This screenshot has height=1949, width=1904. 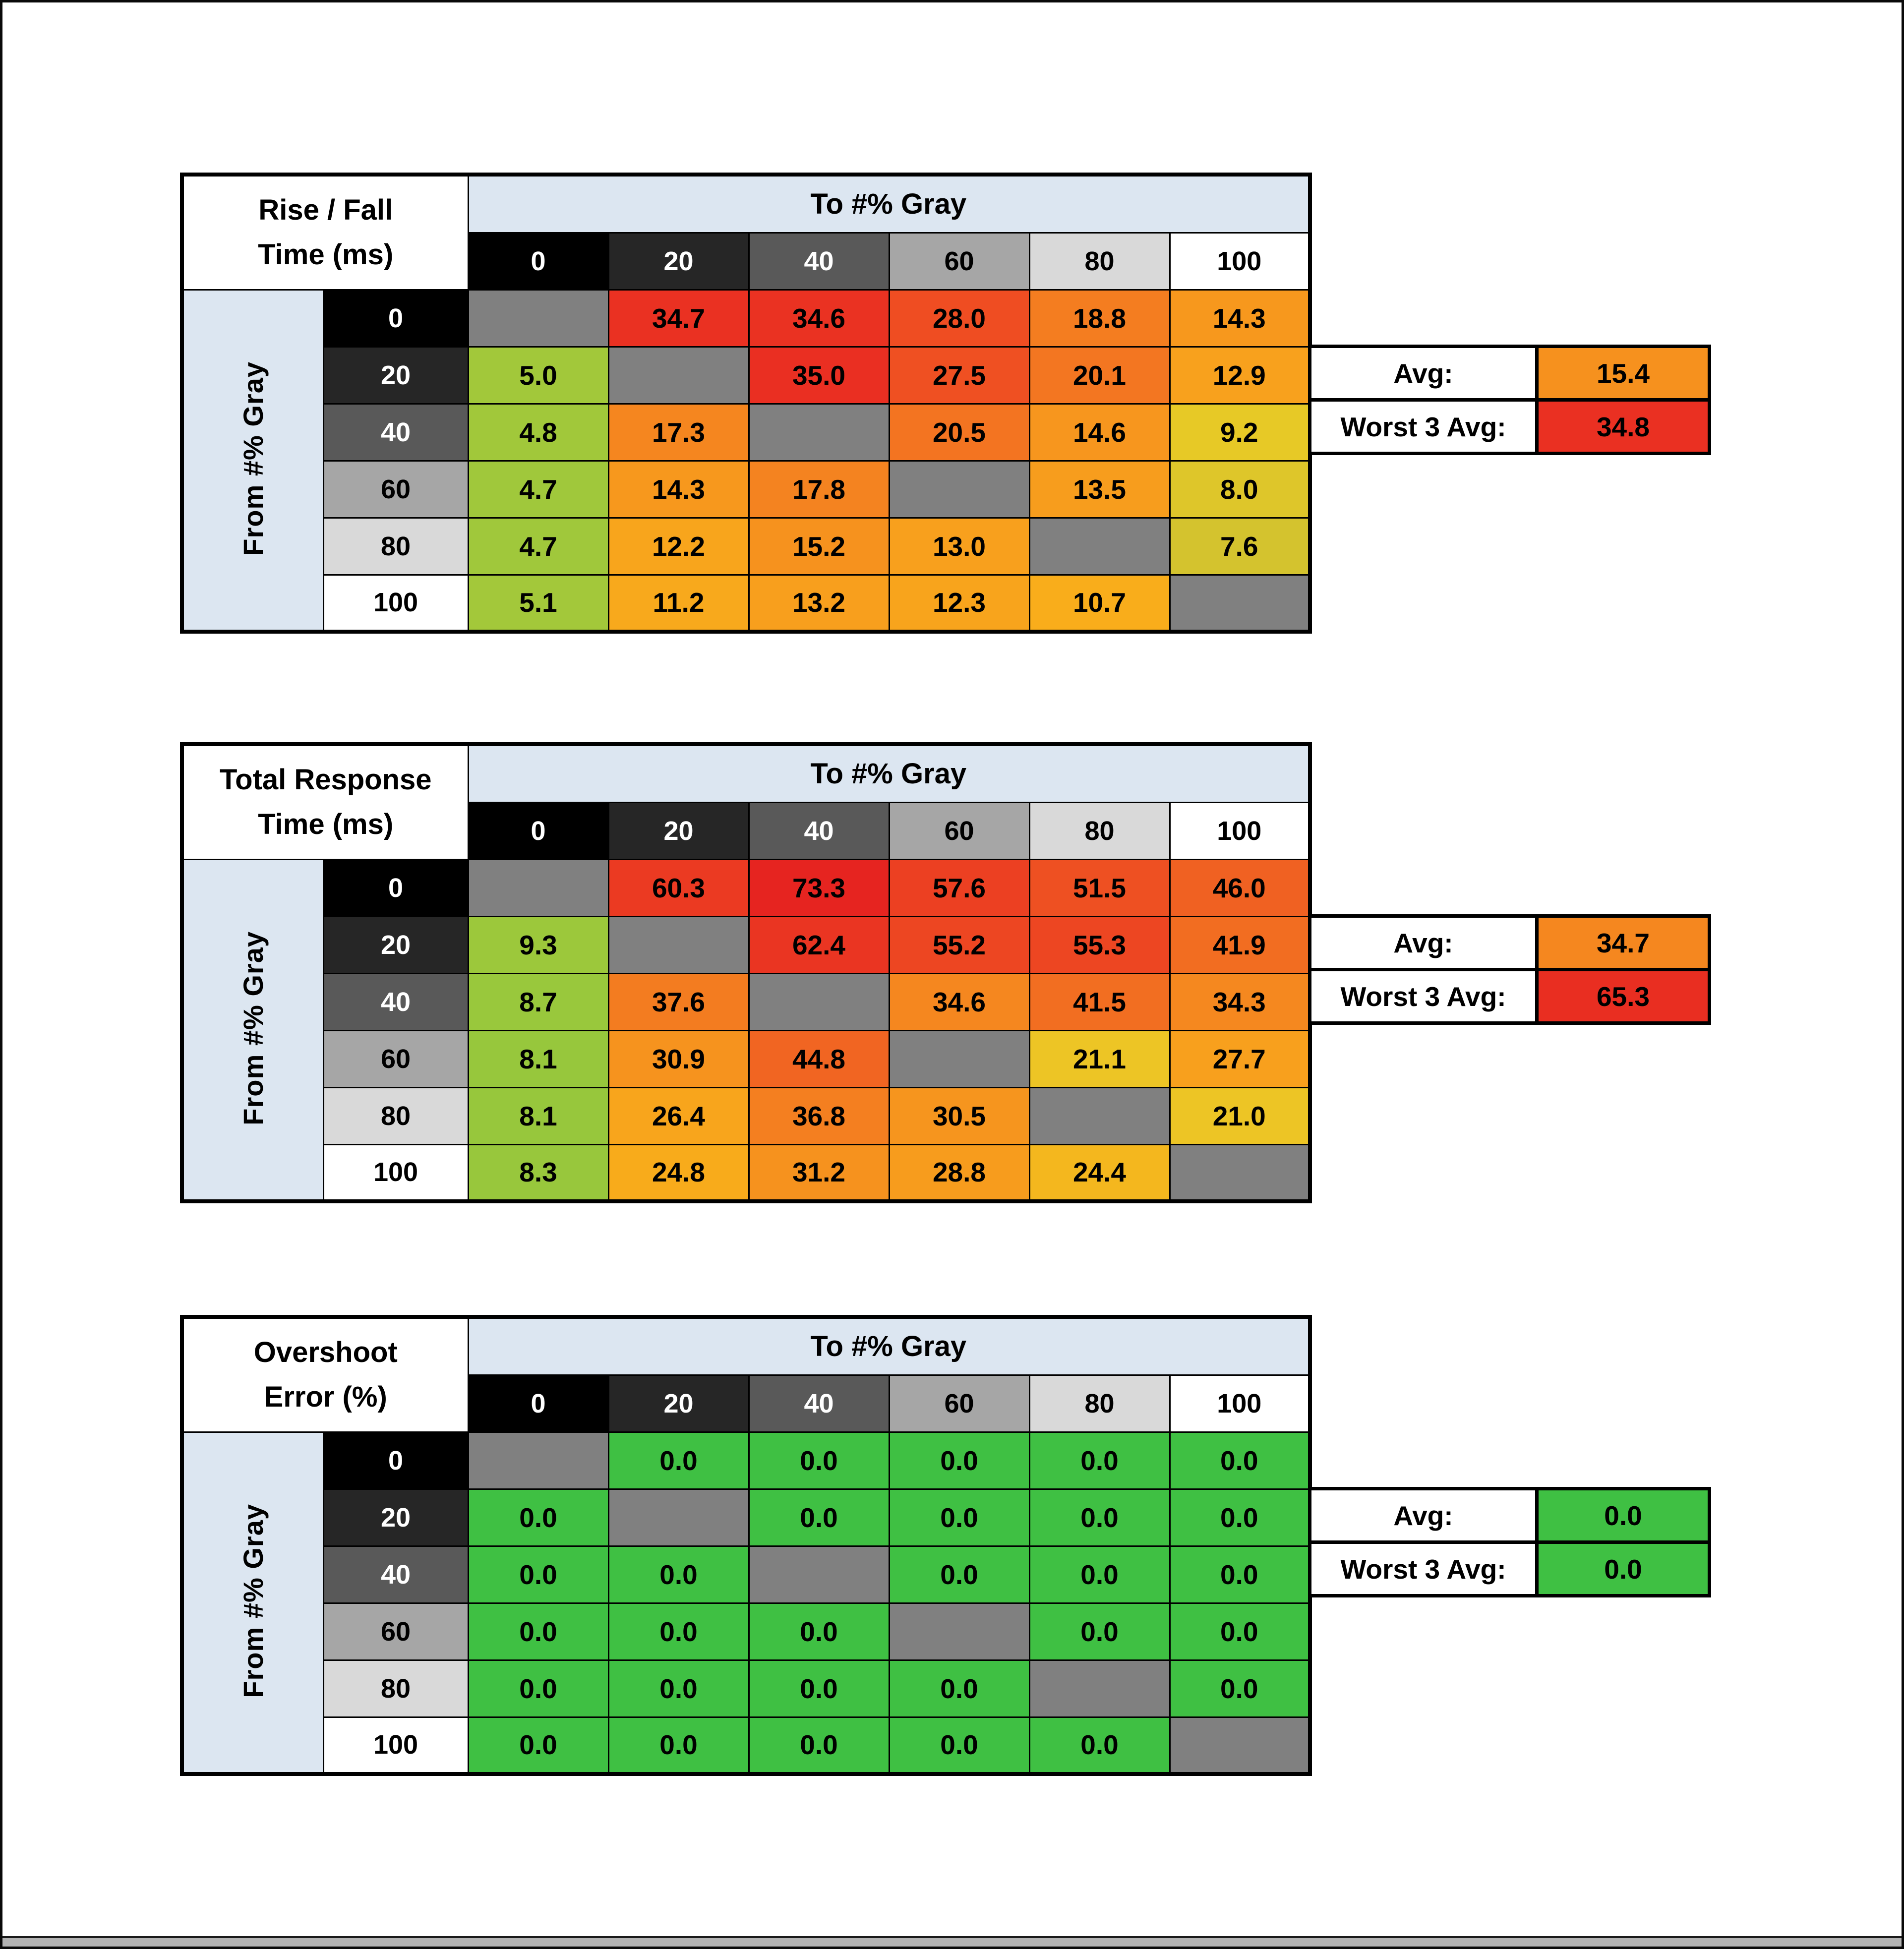 I want to click on avg-label: Avg:, so click(x=1423, y=374).